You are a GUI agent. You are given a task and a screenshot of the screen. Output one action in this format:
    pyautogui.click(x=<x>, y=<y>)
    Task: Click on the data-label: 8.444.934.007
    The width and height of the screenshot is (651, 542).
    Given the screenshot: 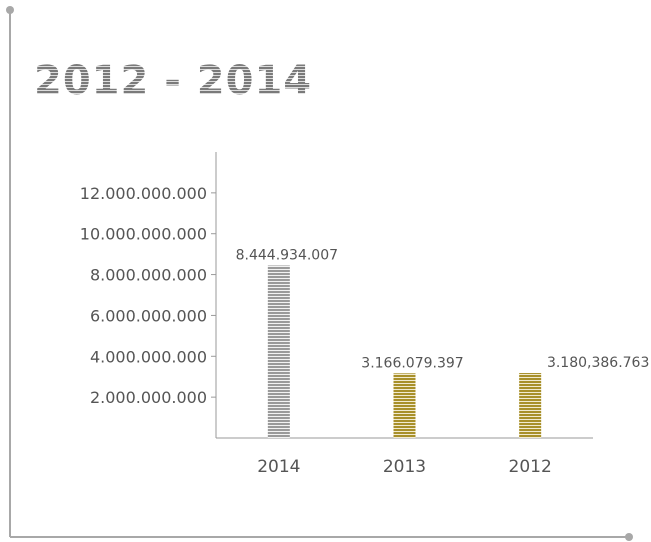 What is the action you would take?
    pyautogui.click(x=287, y=255)
    